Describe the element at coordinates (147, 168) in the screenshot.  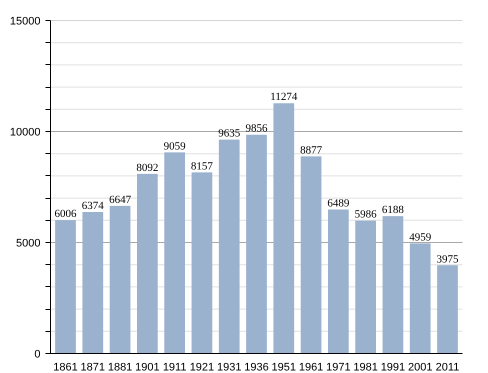
I see `data-label: 8092` at that location.